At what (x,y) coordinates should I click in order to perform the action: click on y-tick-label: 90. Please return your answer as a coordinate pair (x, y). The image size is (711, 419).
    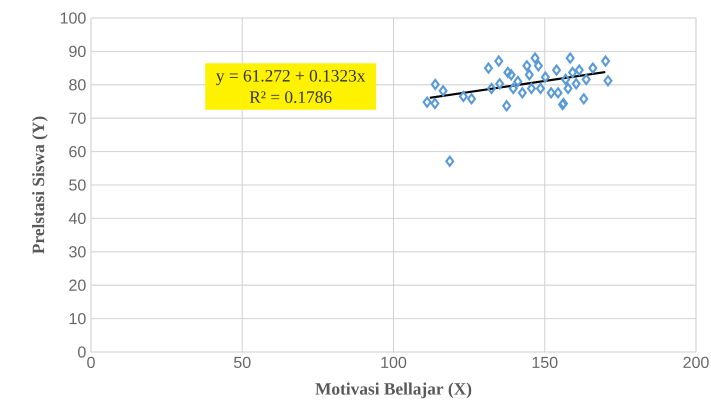
    Looking at the image, I should click on (77, 52).